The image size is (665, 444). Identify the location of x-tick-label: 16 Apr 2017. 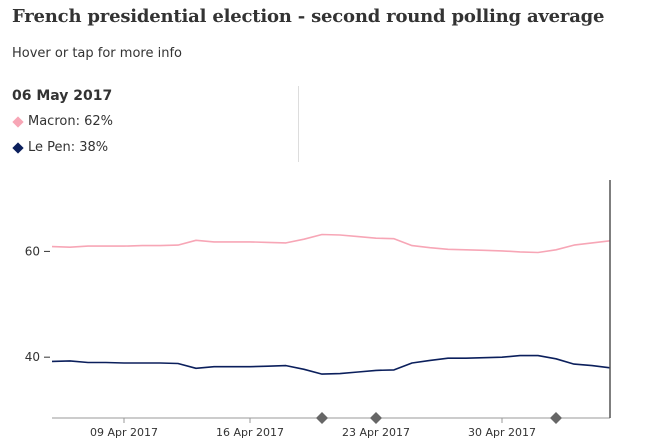
(250, 432).